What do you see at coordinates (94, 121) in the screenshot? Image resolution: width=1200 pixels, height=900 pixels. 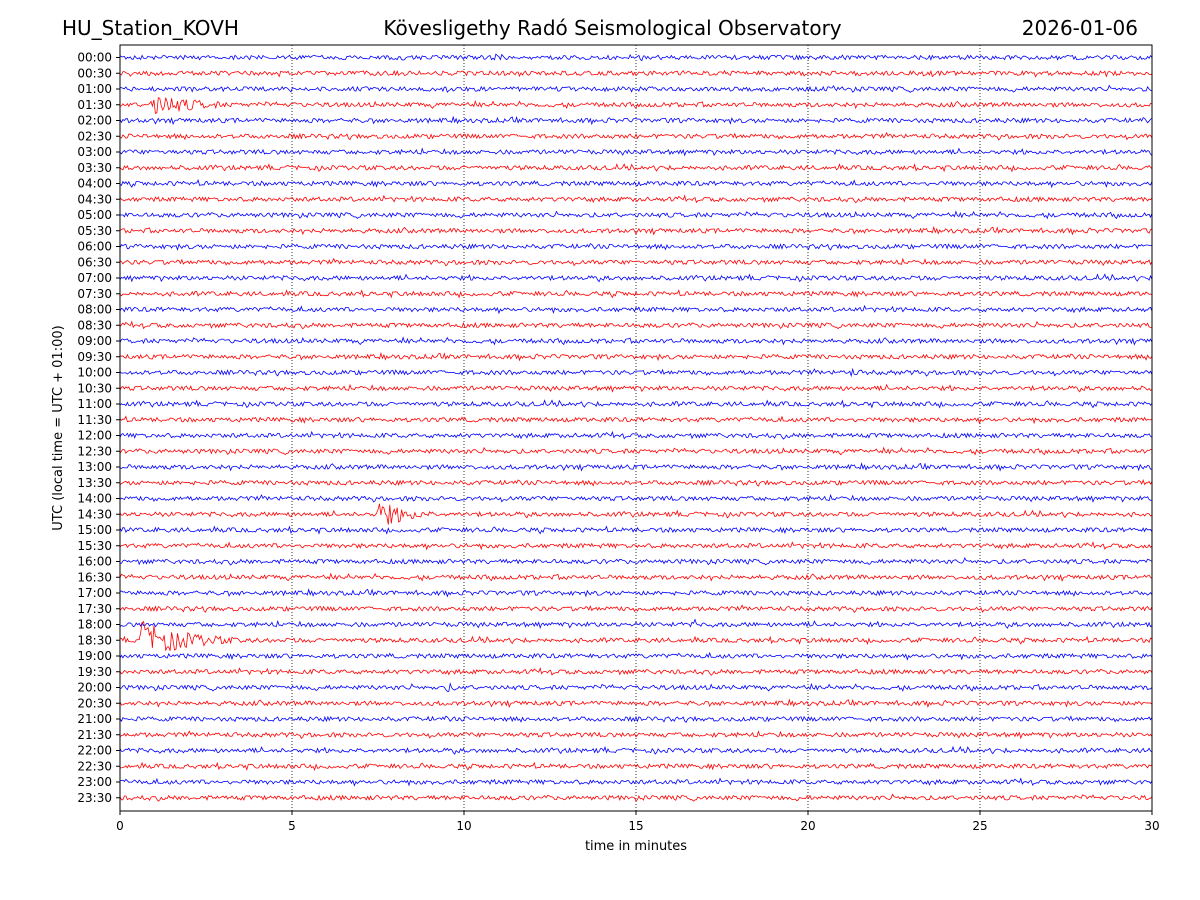 I see `y-tick-label: 02:00` at bounding box center [94, 121].